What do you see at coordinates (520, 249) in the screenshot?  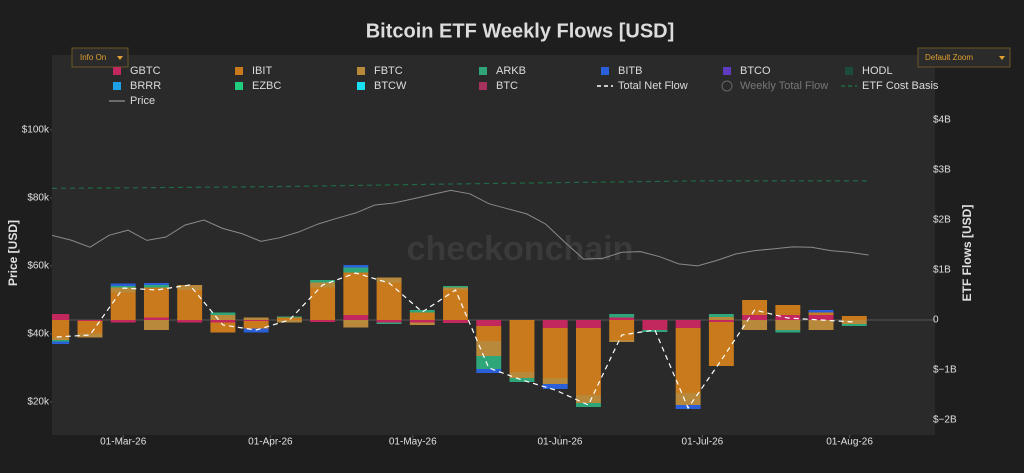 I see `watermark: checkonchain` at bounding box center [520, 249].